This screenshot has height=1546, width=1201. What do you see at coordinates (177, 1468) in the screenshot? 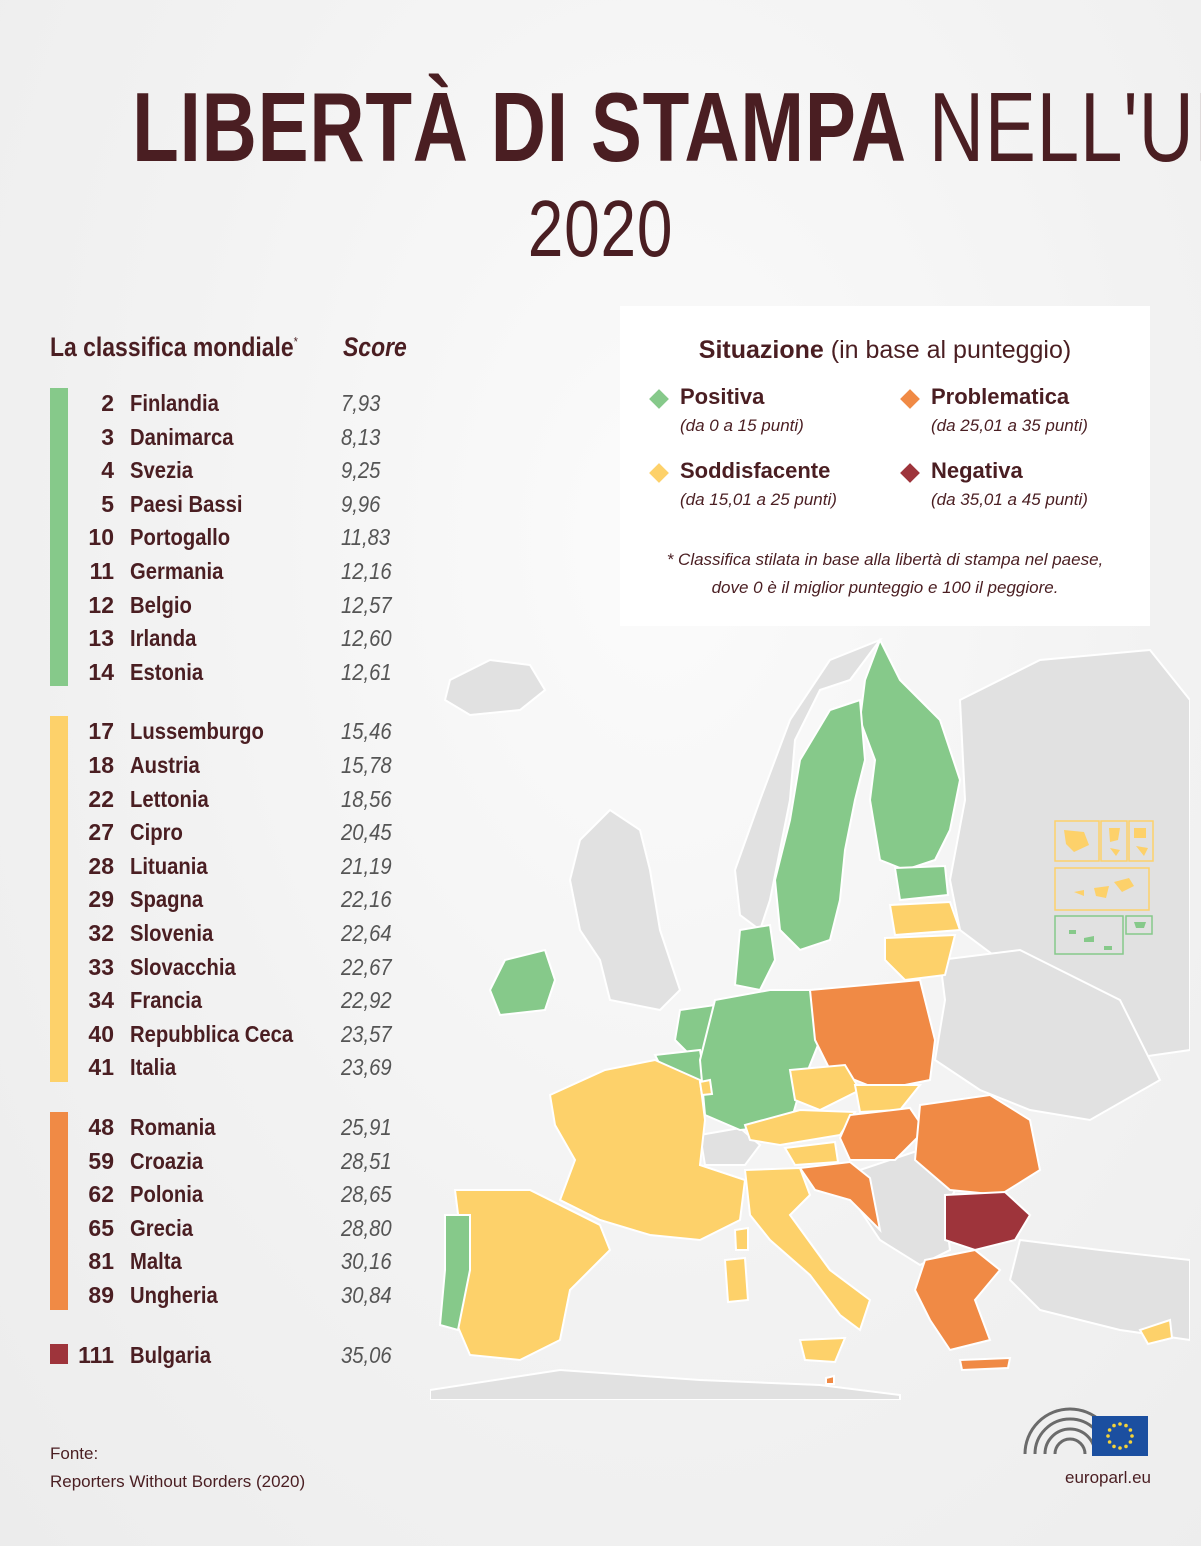
I see `source: Fonte: Reporters Without Borders (2020)` at bounding box center [177, 1468].